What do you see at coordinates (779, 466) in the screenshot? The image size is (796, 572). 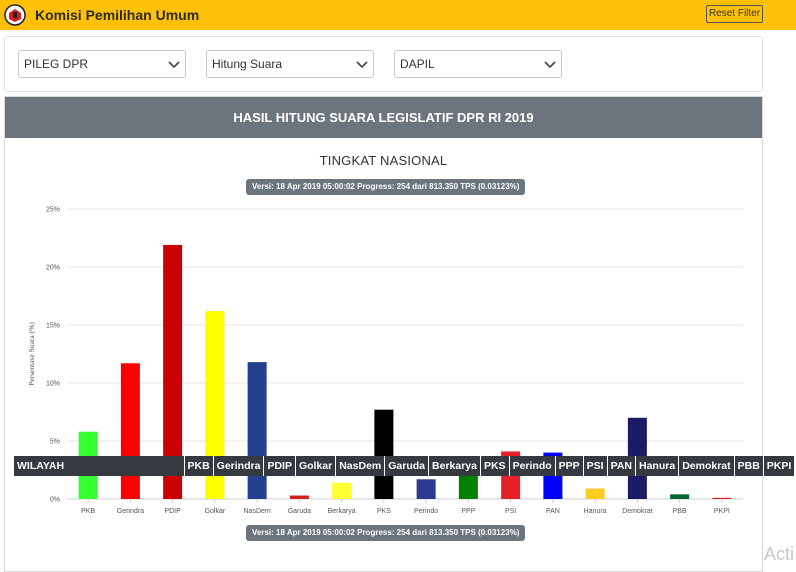 I see `column-header-party: PKPI` at bounding box center [779, 466].